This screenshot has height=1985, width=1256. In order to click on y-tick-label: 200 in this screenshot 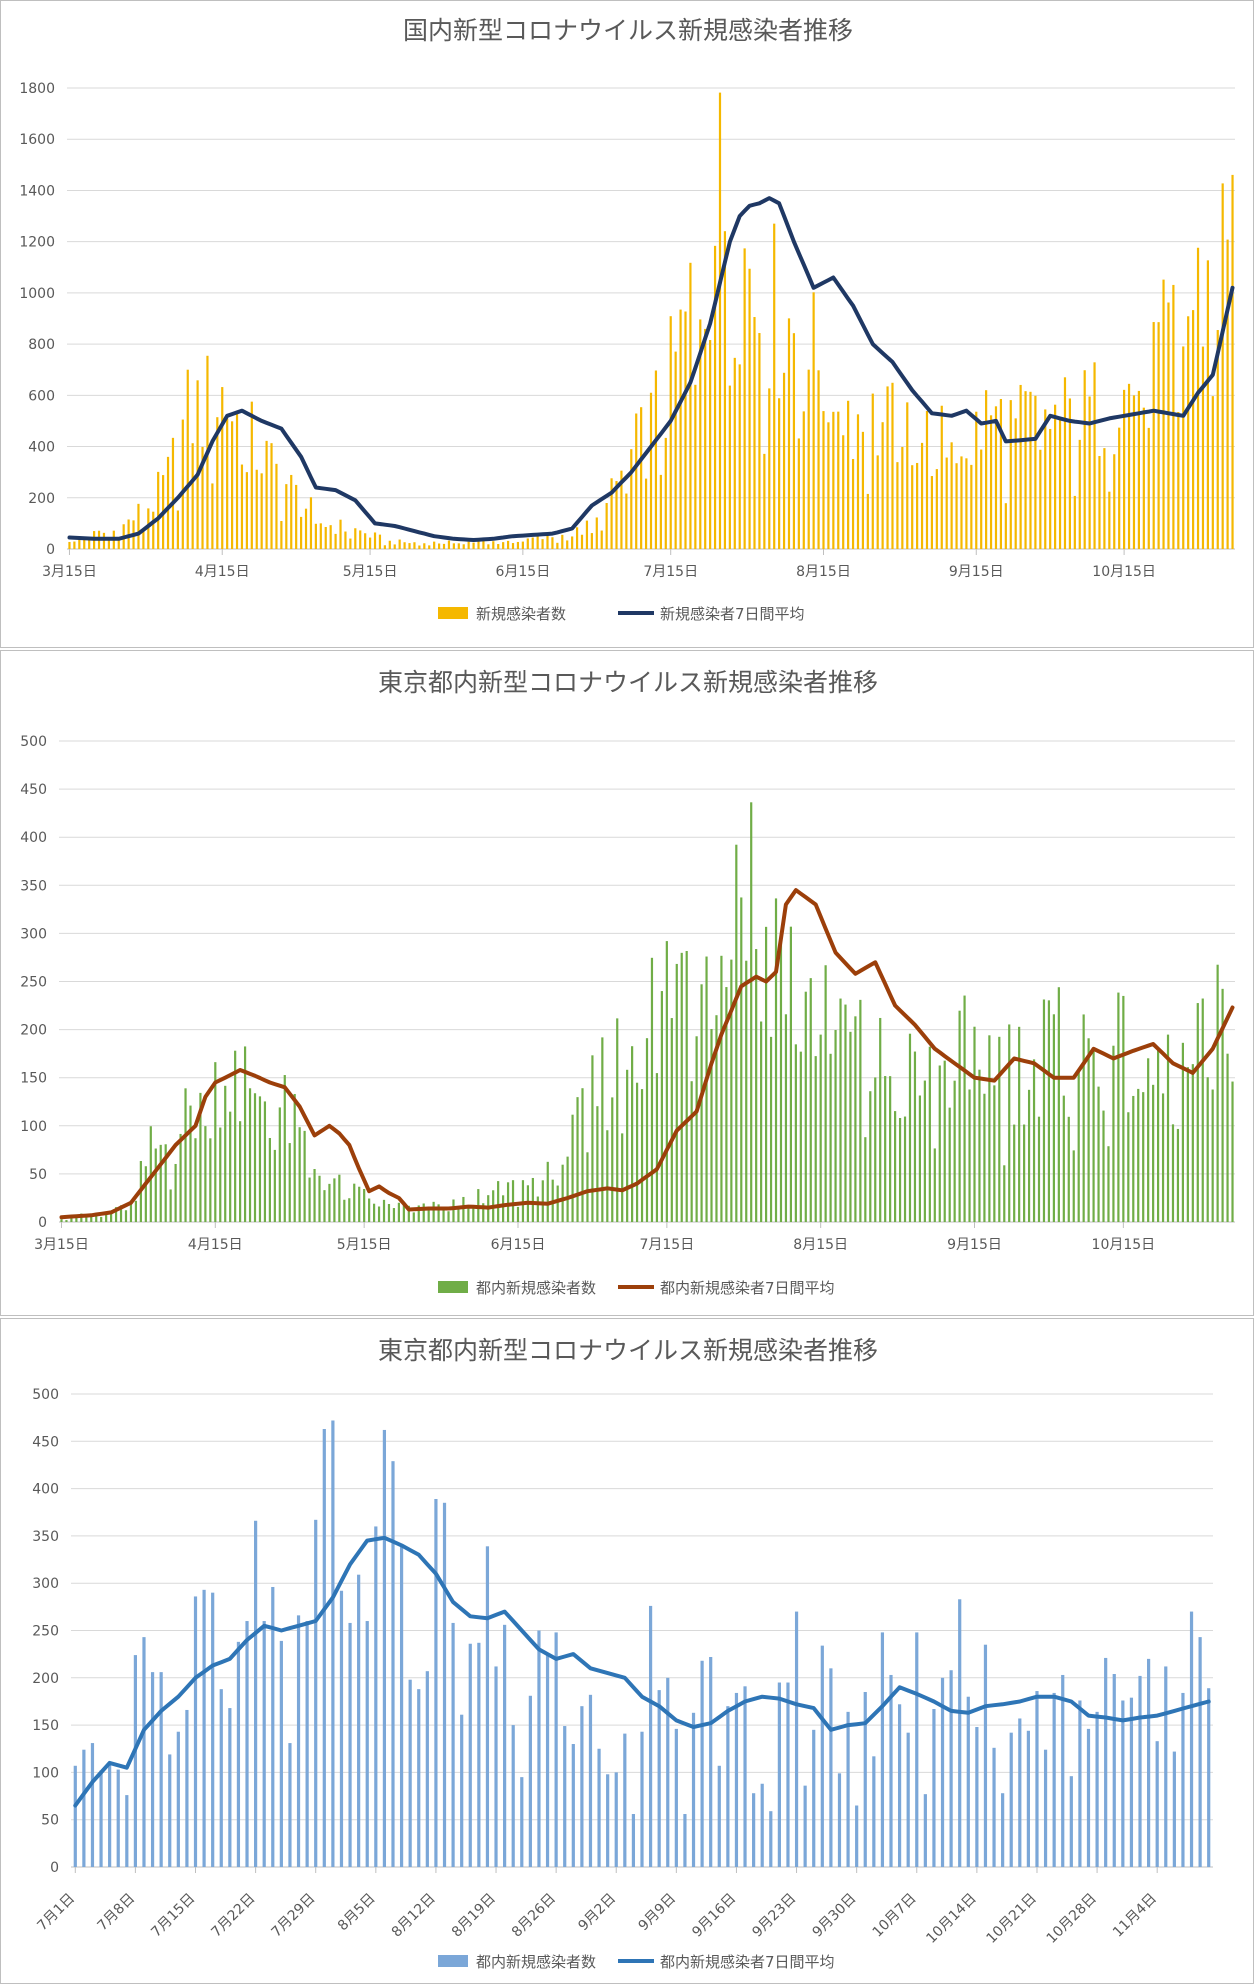, I will do `click(41, 499)`.